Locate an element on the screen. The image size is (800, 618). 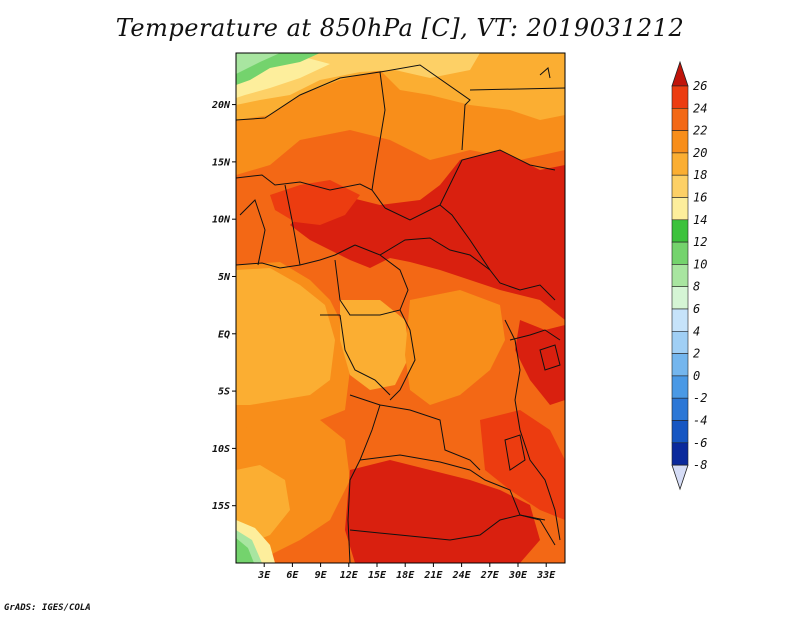
colorbar-label: 26 is located at coordinates (700, 86).